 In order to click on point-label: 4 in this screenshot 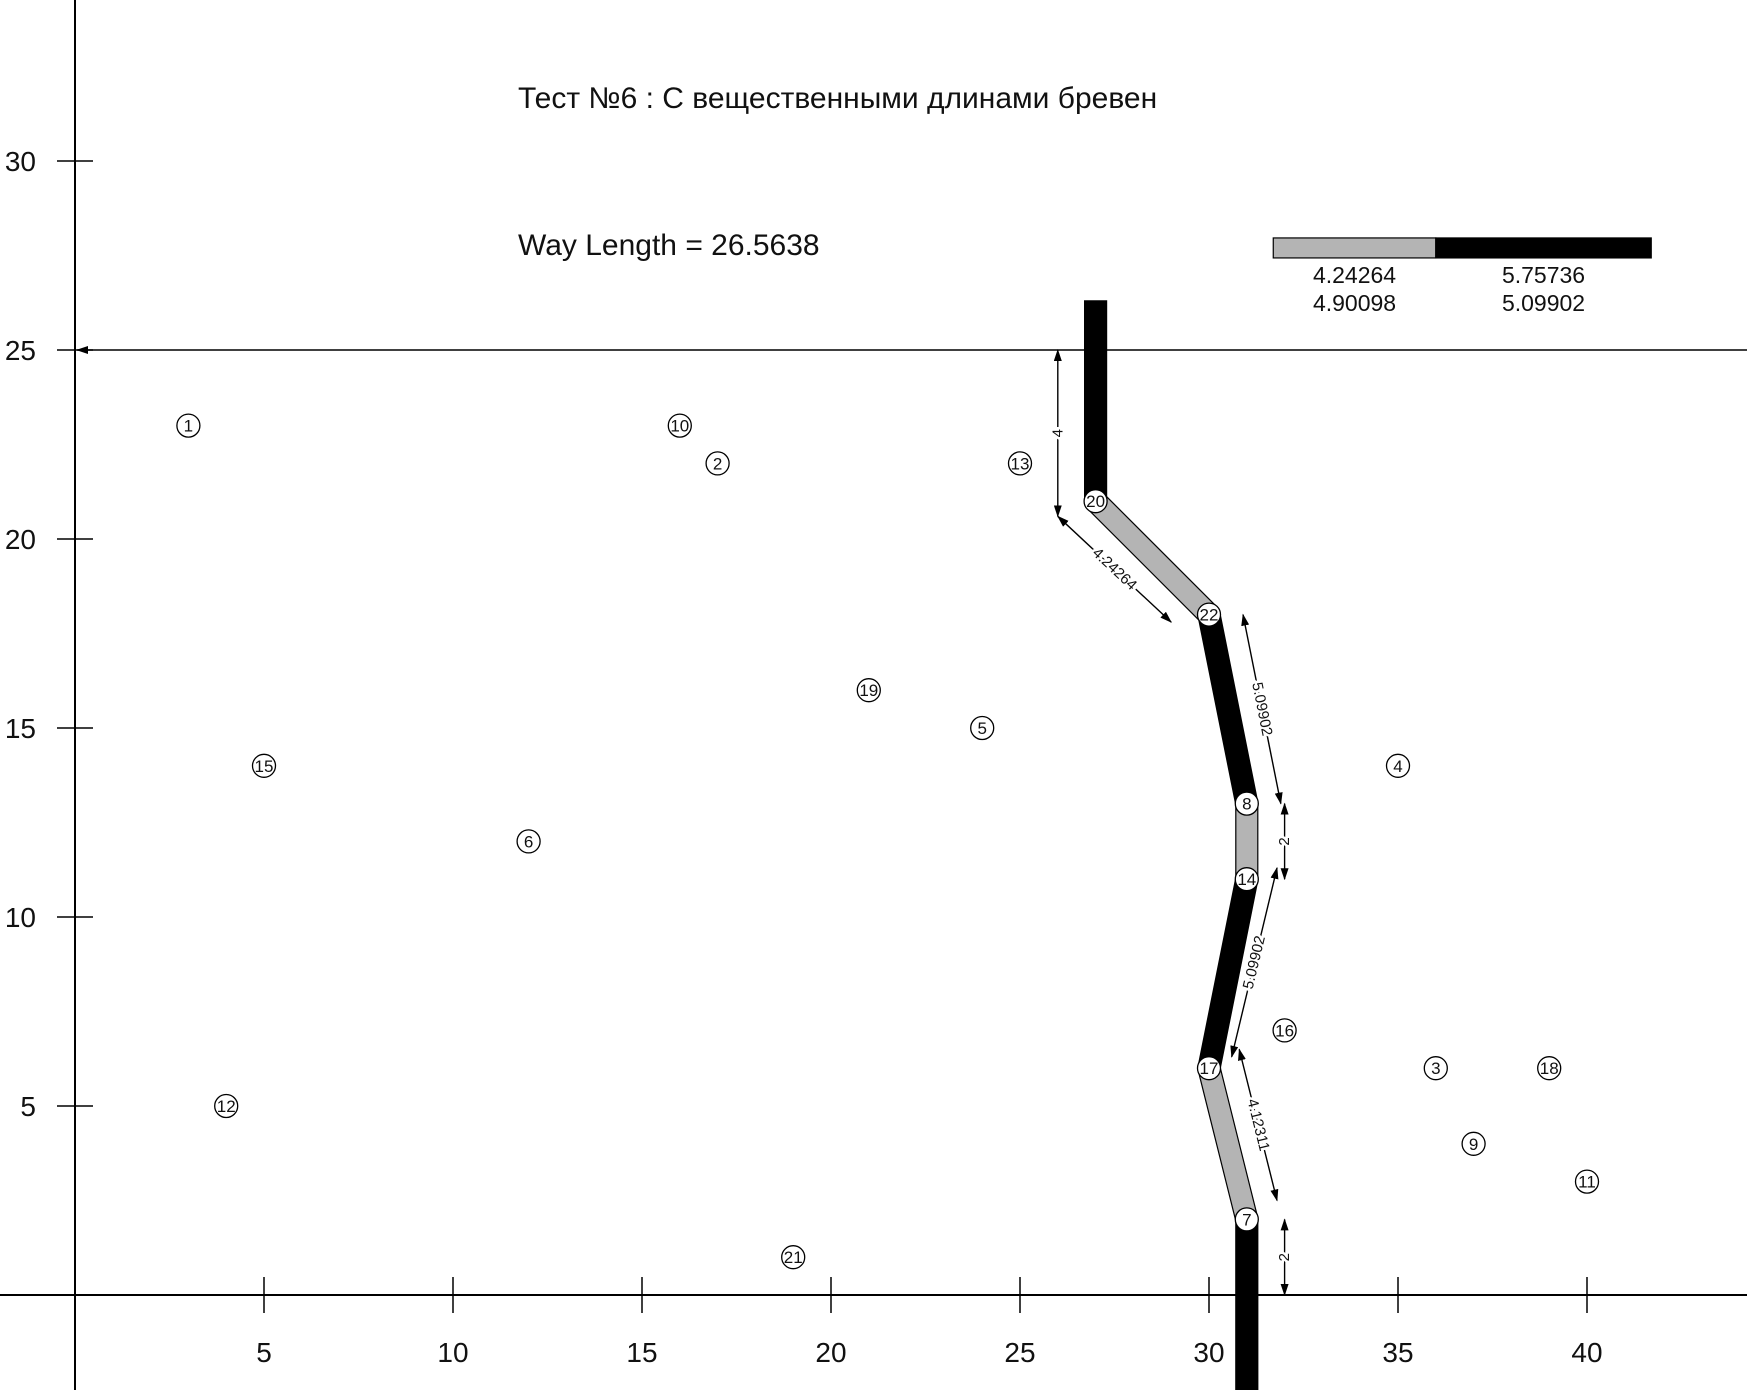, I will do `click(1397, 766)`.